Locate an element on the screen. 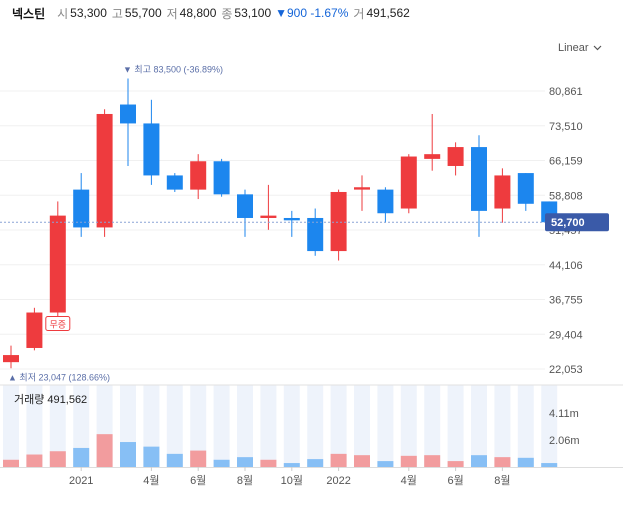 The width and height of the screenshot is (623, 509). stock-name: 넥스틴 is located at coordinates (29, 13).